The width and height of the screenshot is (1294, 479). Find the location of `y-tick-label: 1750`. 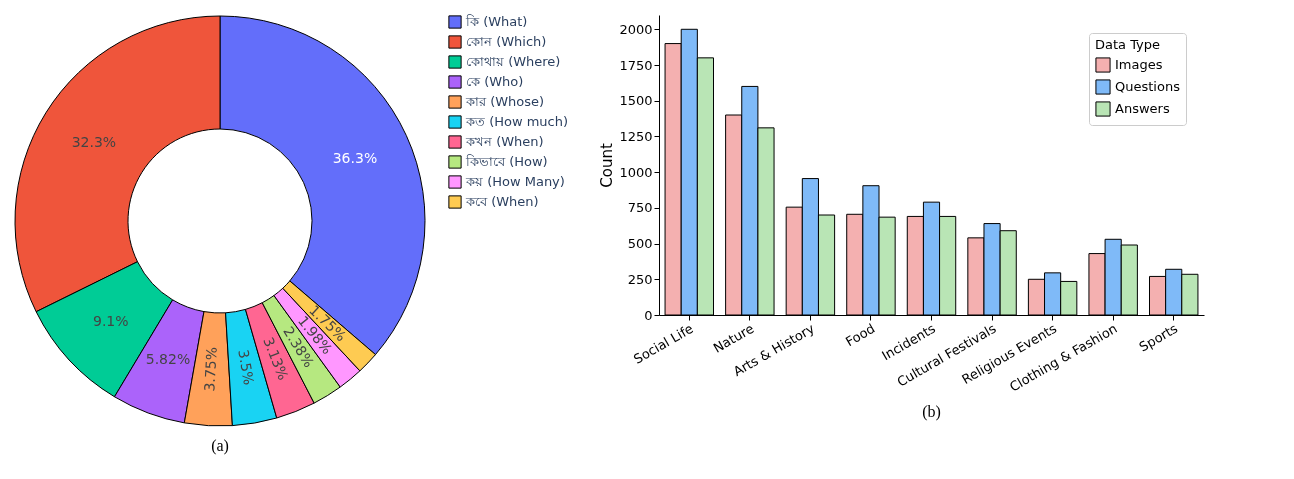

y-tick-label: 1750 is located at coordinates (636, 65).